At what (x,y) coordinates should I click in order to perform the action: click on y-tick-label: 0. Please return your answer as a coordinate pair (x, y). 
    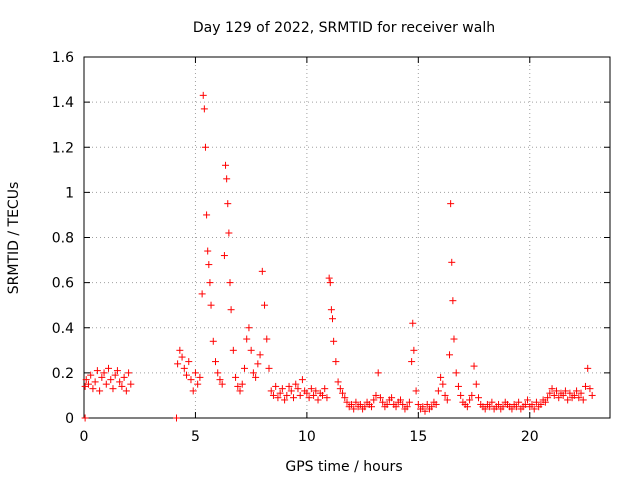
    Looking at the image, I should click on (69, 419).